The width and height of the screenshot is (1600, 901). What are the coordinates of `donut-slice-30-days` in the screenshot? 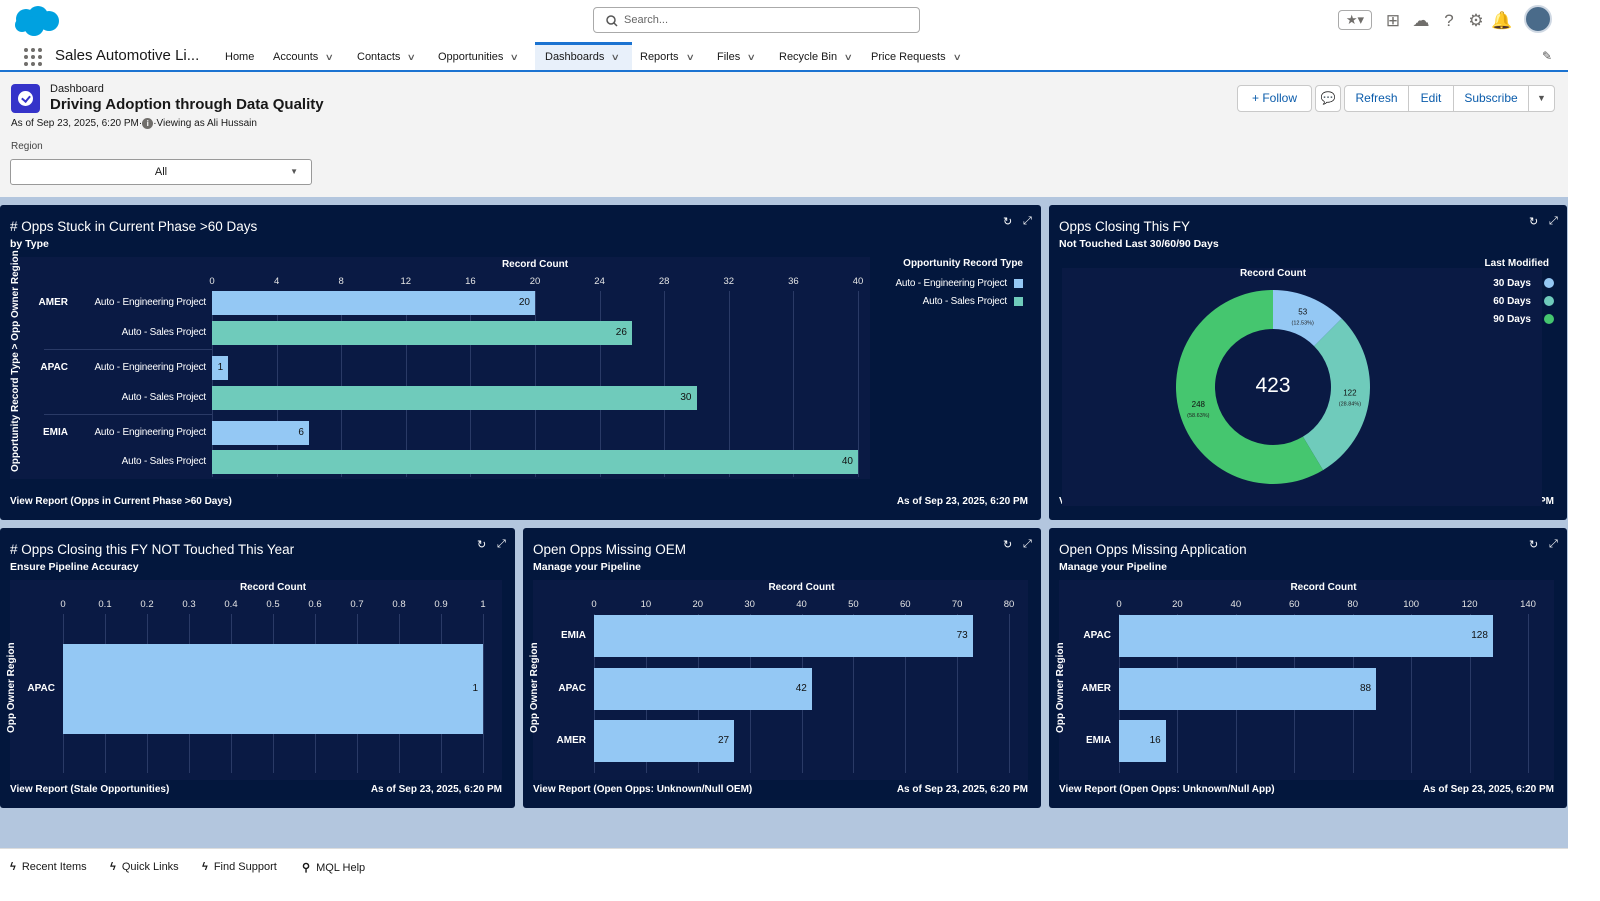 It's located at (1307, 318).